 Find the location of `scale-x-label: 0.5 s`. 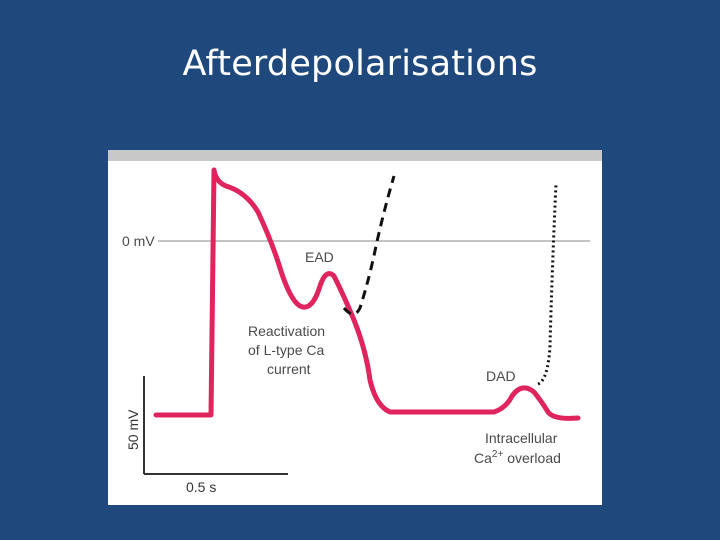

scale-x-label: 0.5 s is located at coordinates (201, 487).